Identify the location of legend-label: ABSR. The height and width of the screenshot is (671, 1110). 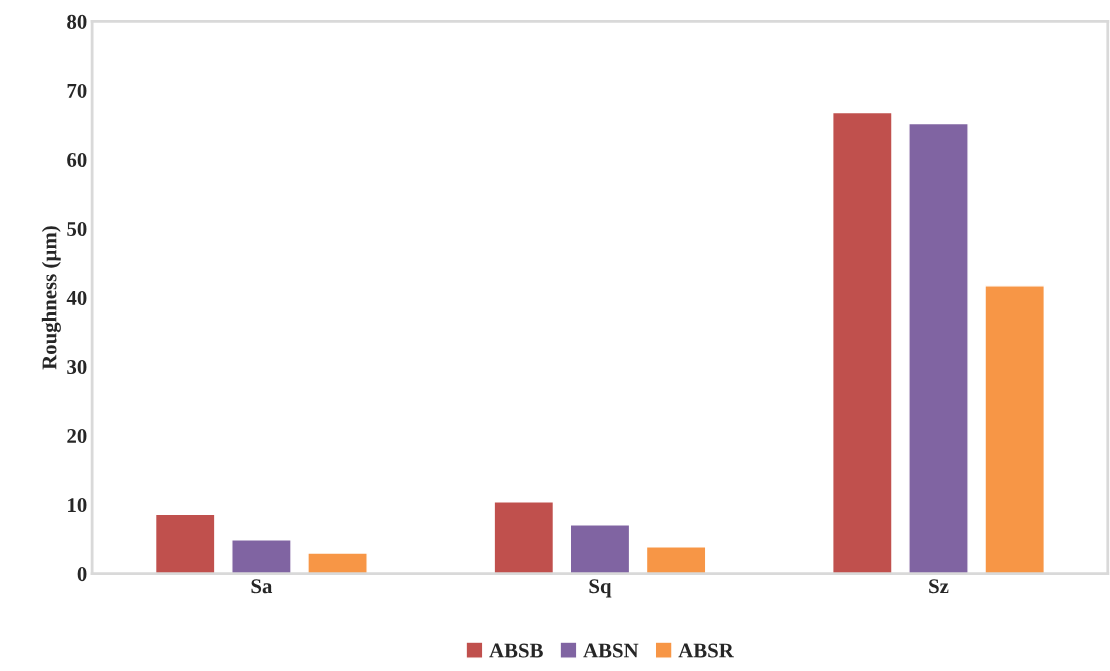
(706, 650).